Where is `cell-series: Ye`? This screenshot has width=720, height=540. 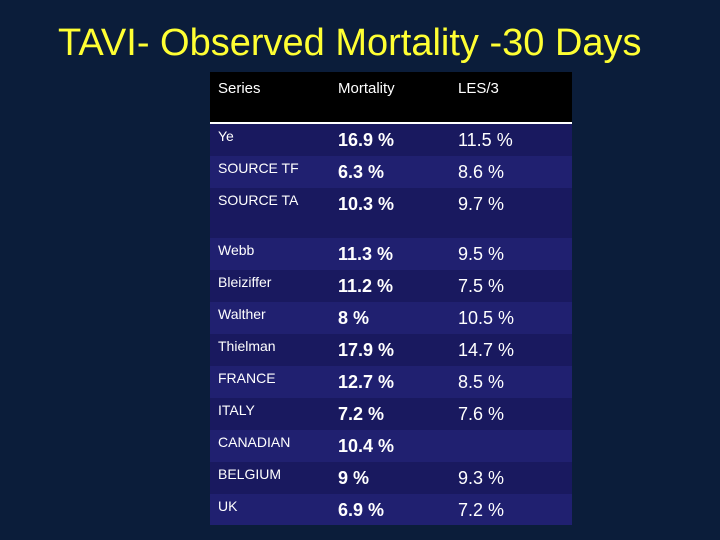
cell-series: Ye is located at coordinates (226, 136).